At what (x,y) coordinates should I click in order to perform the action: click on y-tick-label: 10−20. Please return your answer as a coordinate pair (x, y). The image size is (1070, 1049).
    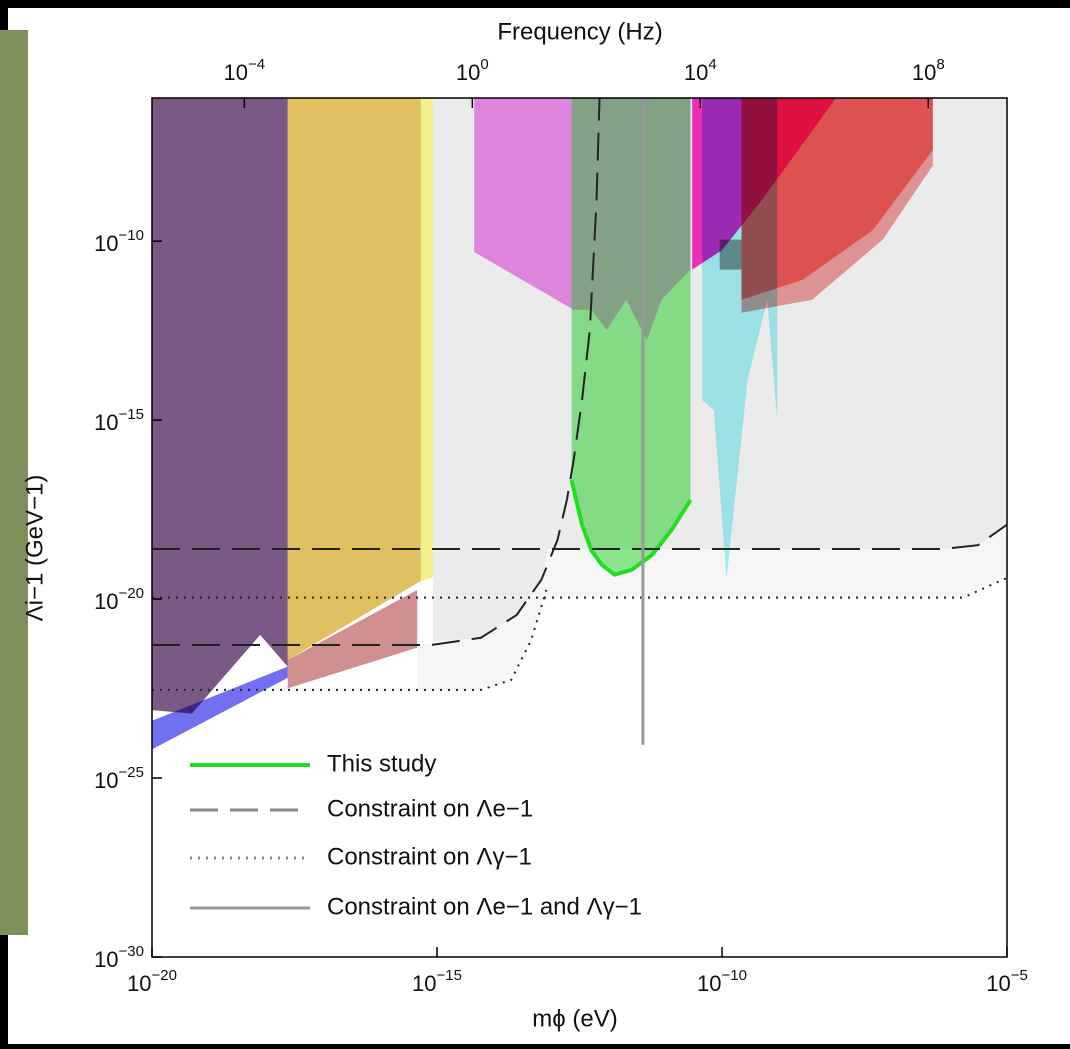
    Looking at the image, I should click on (119, 599).